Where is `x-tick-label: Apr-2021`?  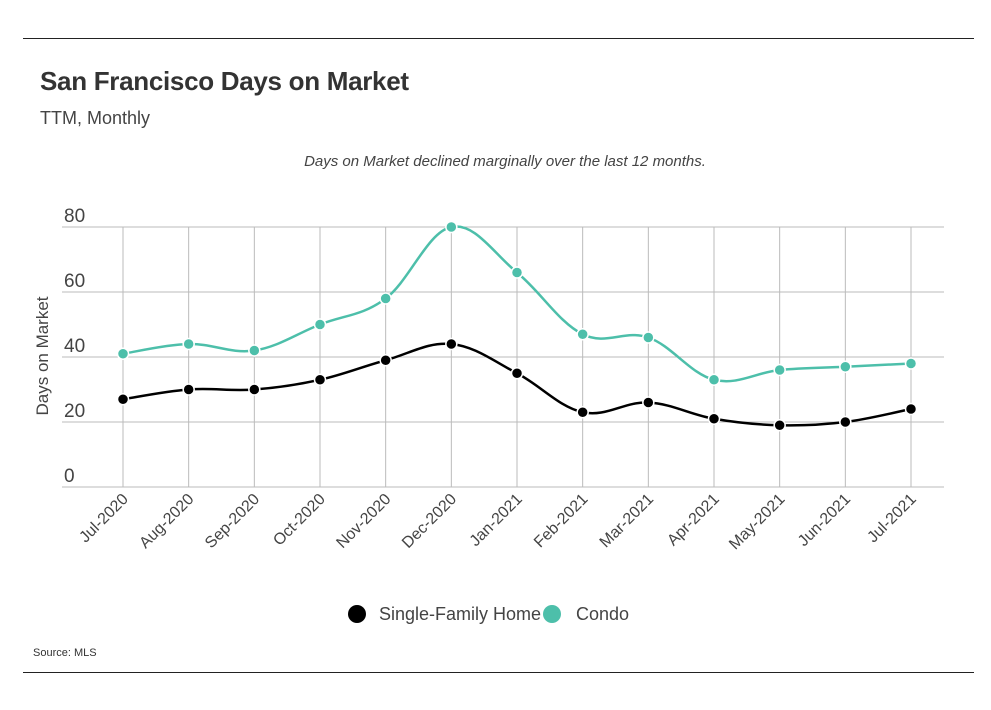 x-tick-label: Apr-2021 is located at coordinates (693, 520).